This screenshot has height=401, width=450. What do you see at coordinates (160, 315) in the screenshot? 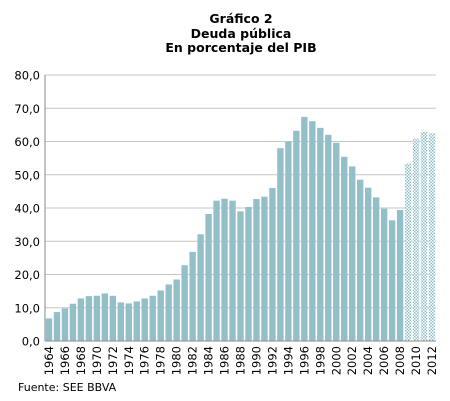
I see `bar-1978` at bounding box center [160, 315].